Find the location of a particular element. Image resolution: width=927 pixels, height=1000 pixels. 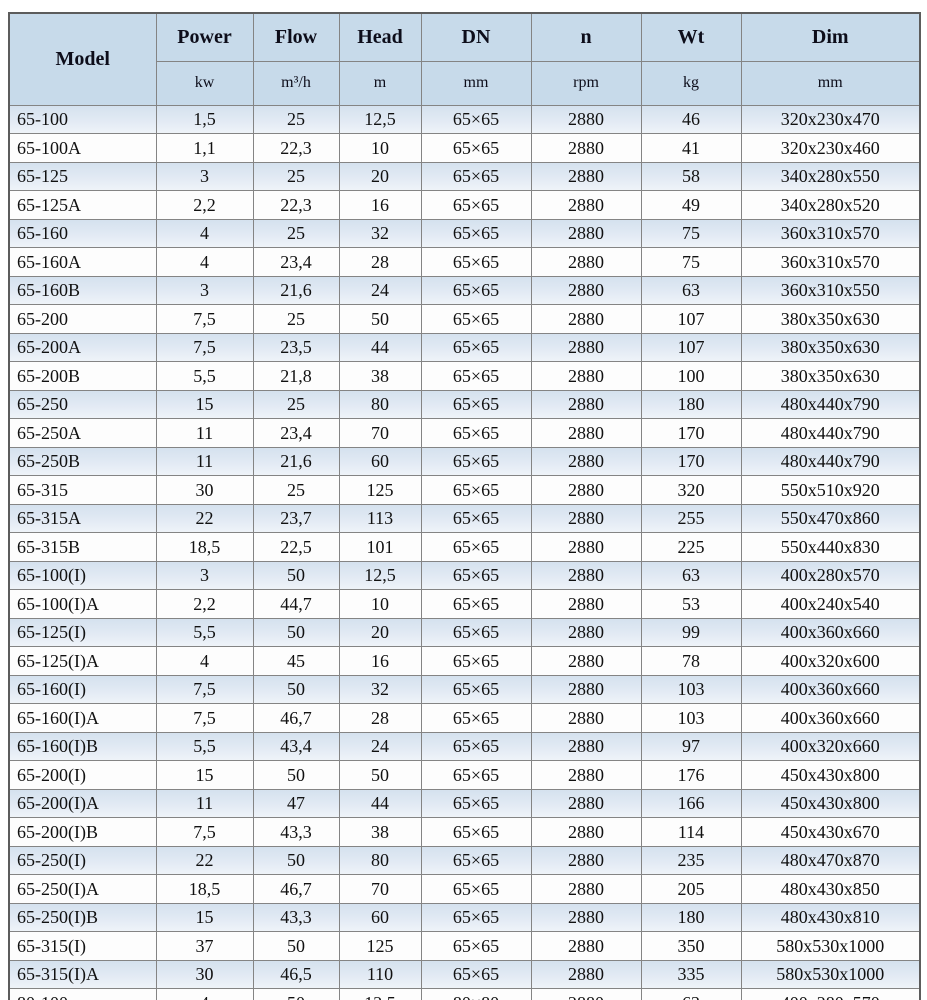

cell-model: 65-125 is located at coordinates (82, 176).